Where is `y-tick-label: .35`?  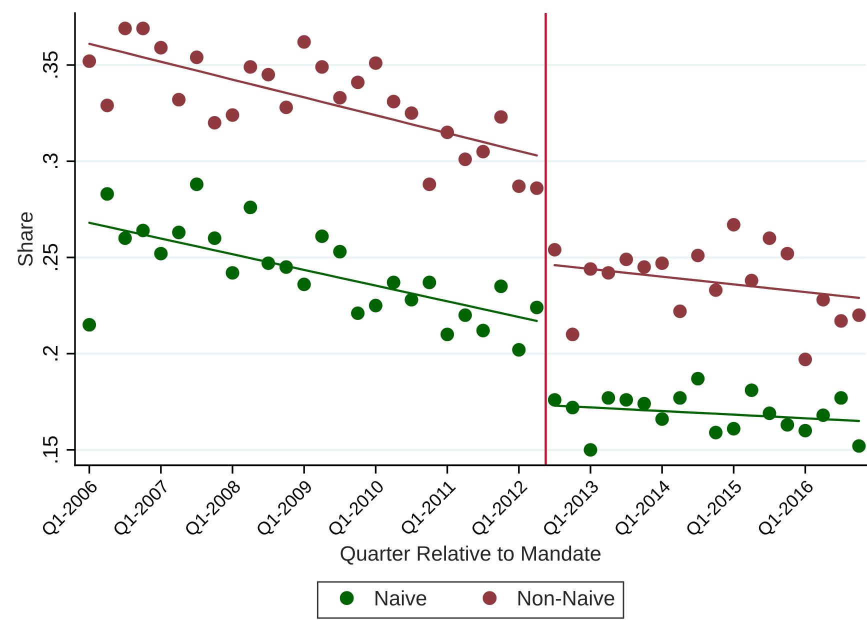 y-tick-label: .35 is located at coordinates (50, 64).